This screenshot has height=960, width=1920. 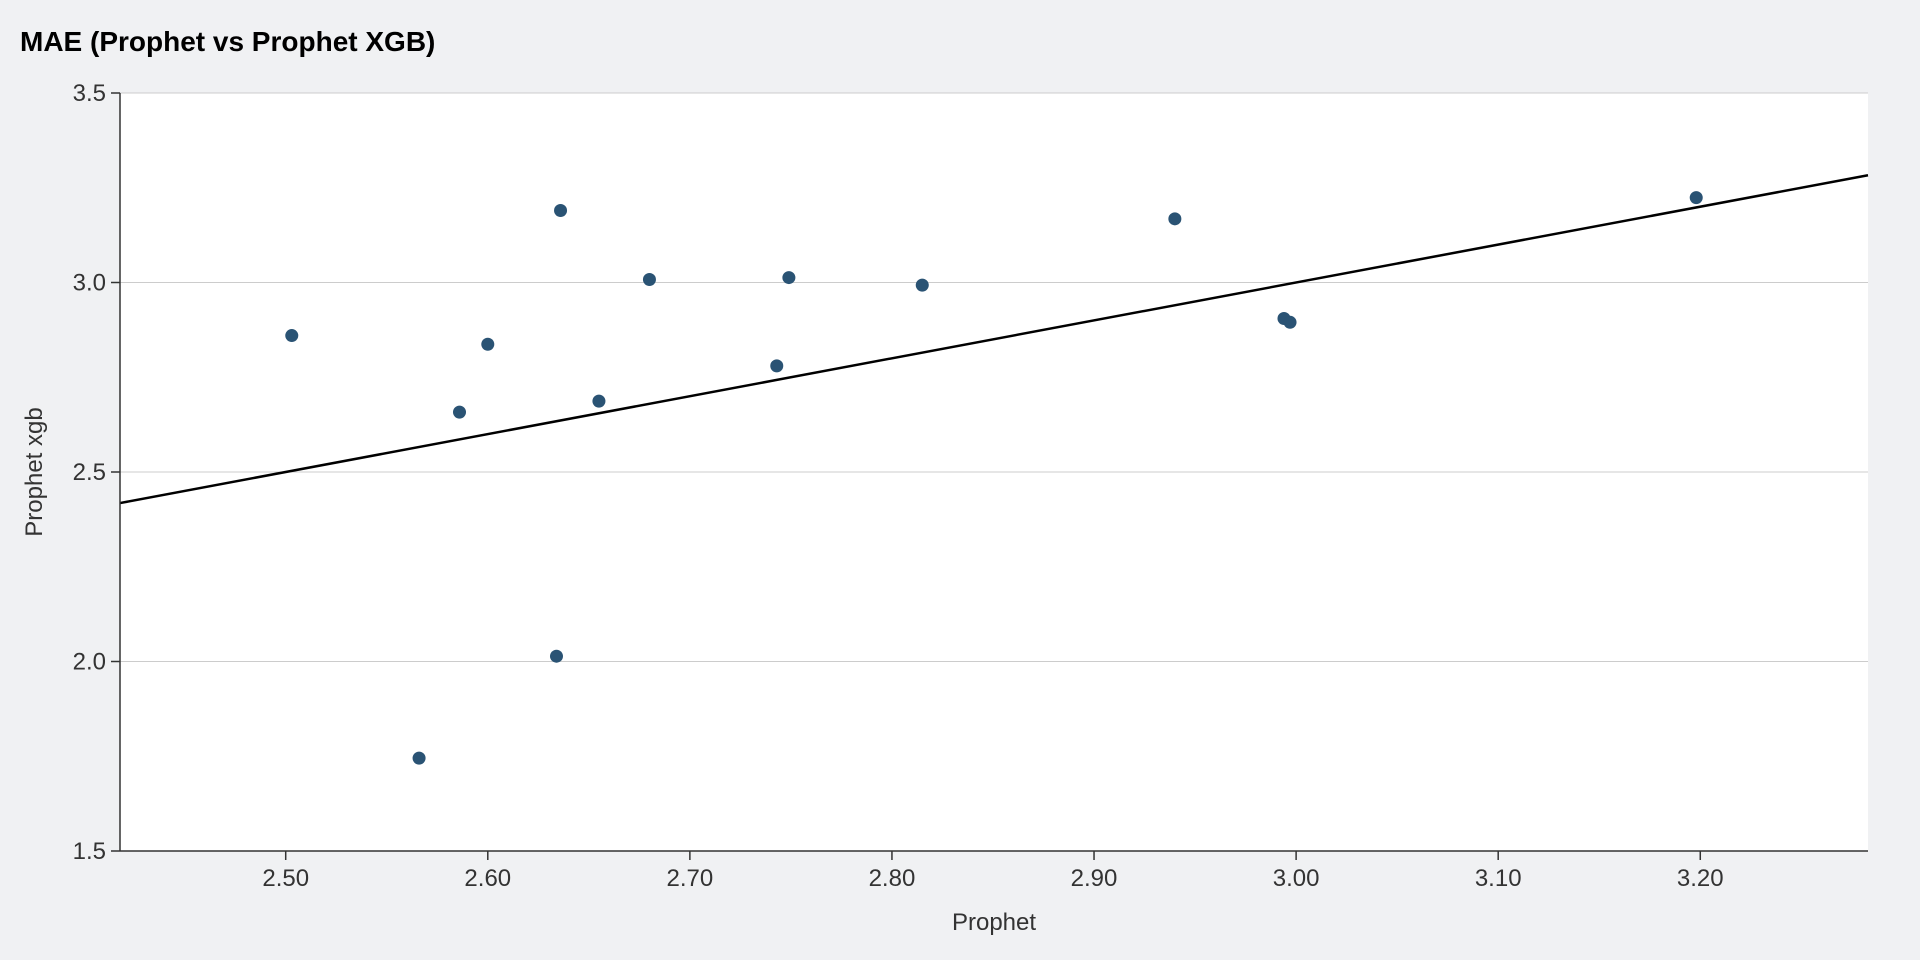 What do you see at coordinates (1296, 878) in the screenshot?
I see `x-tick-label: 3.00` at bounding box center [1296, 878].